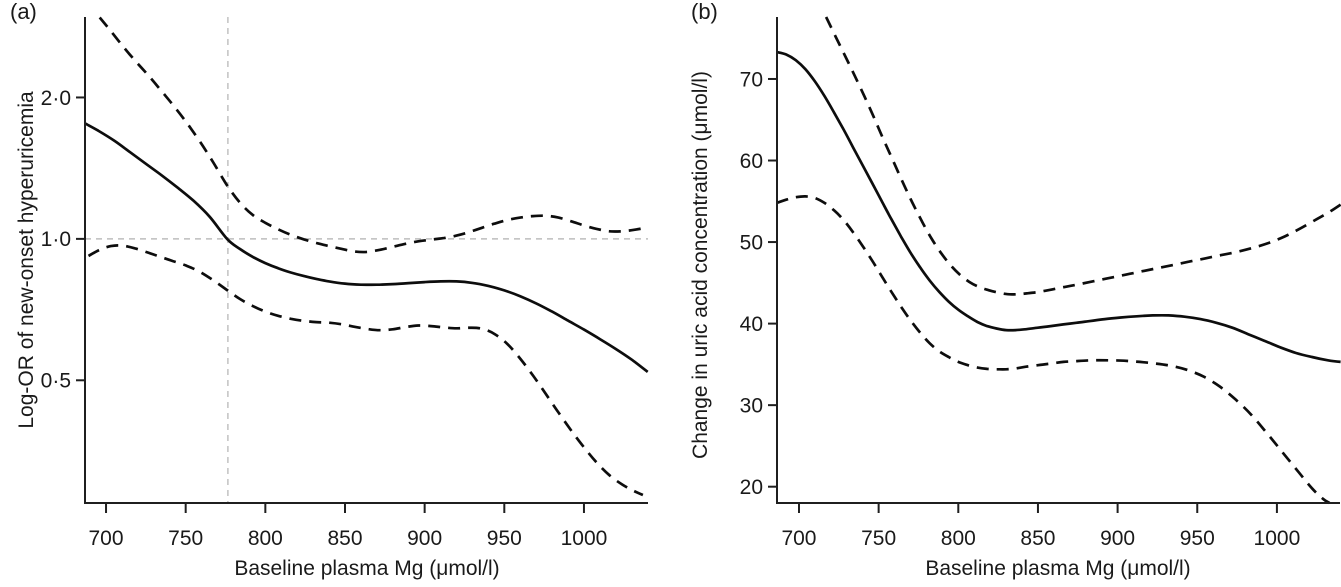  Describe the element at coordinates (751, 405) in the screenshot. I see `y-tick-label: 30` at that location.